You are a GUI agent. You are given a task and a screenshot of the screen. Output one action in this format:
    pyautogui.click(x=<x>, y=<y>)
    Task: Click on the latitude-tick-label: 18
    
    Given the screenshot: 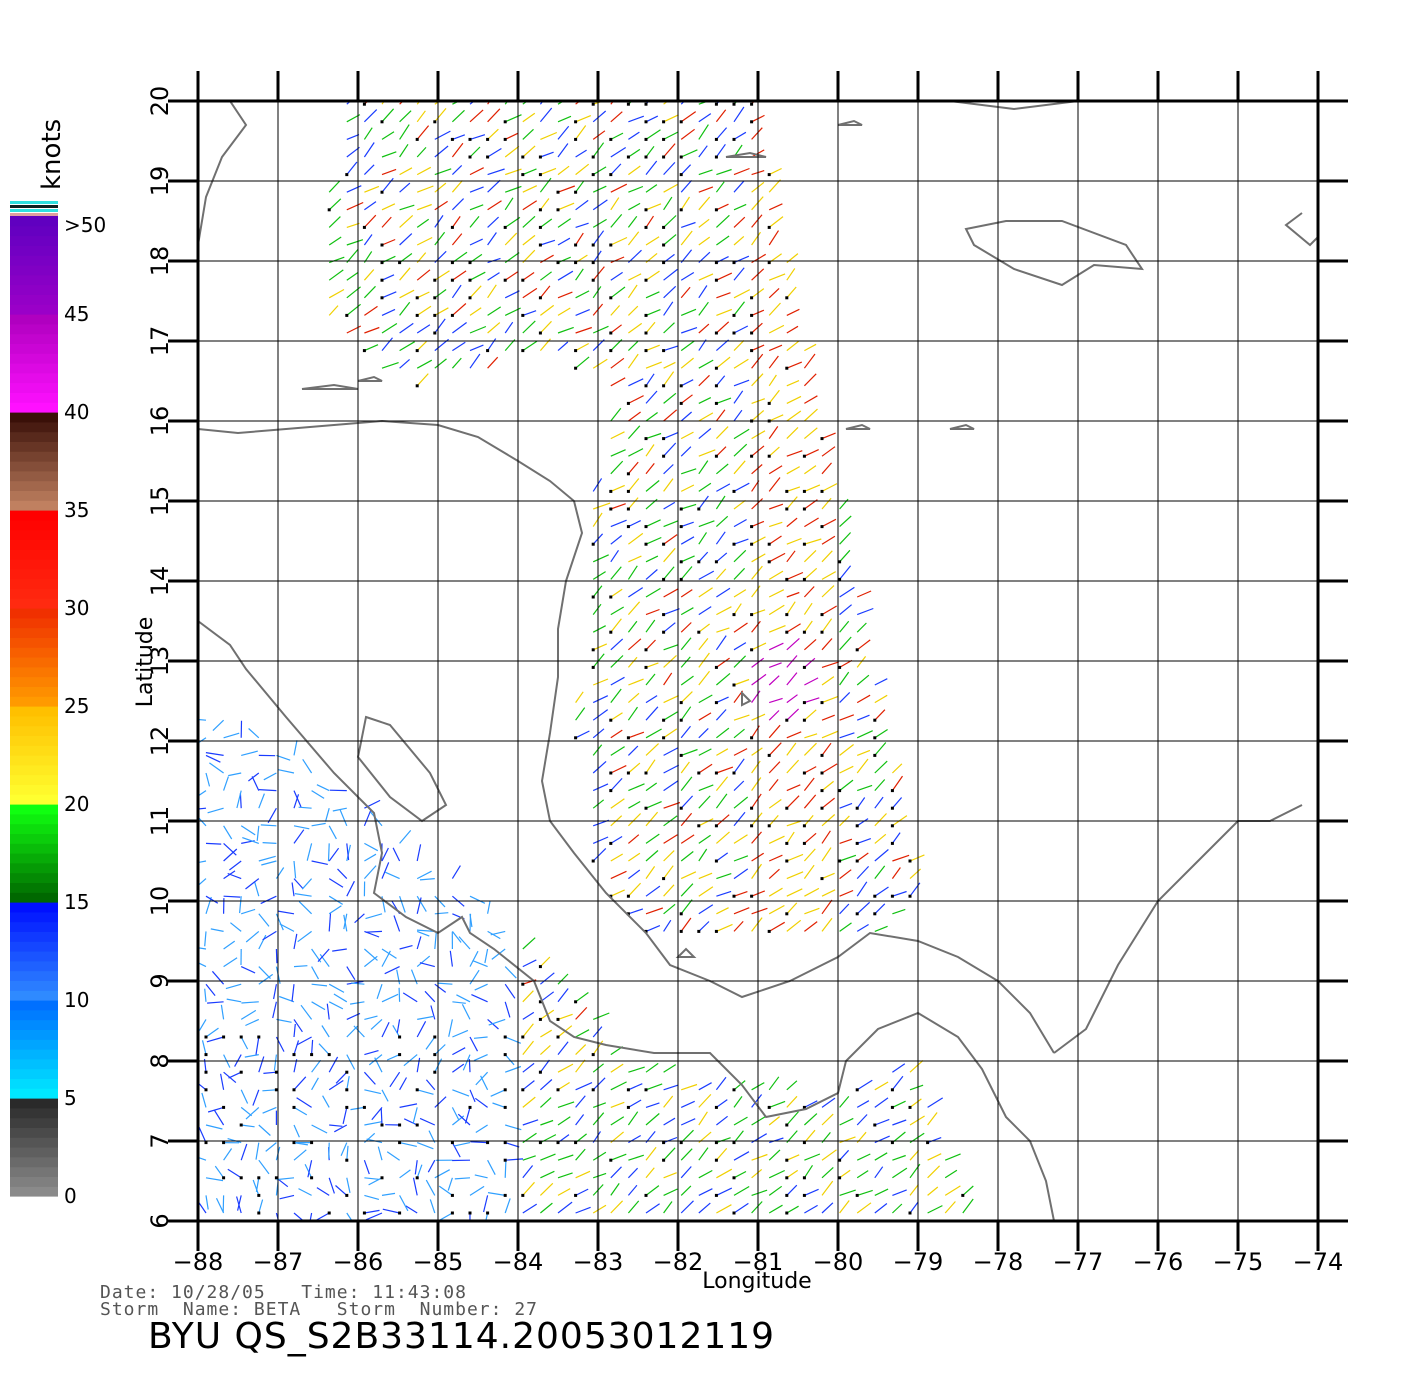 What is the action you would take?
    pyautogui.click(x=160, y=261)
    